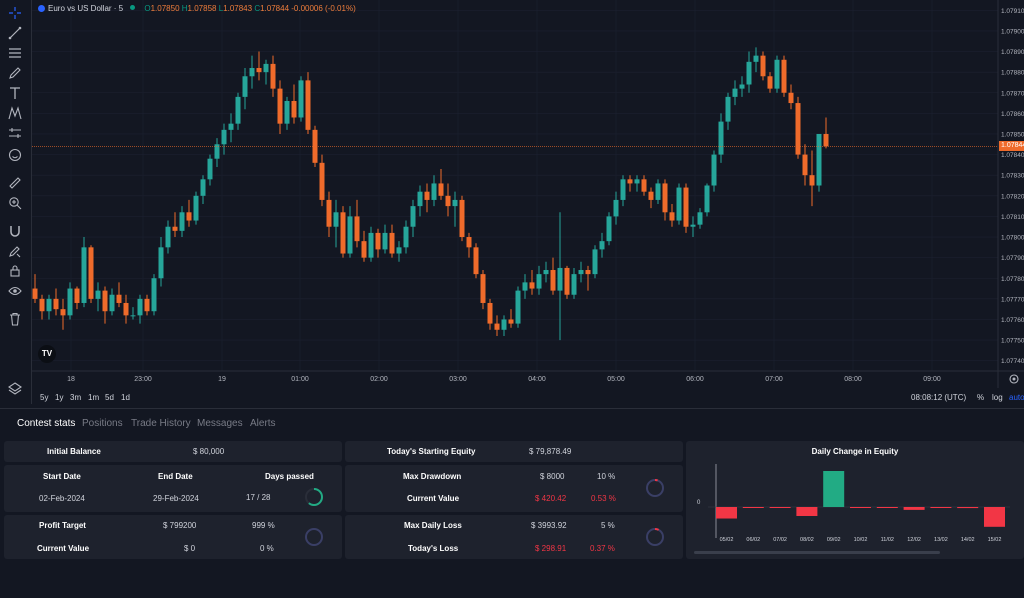 Image resolution: width=1024 pixels, height=598 pixels. What do you see at coordinates (44, 397) in the screenshot?
I see `range-5y-button: 5y` at bounding box center [44, 397].